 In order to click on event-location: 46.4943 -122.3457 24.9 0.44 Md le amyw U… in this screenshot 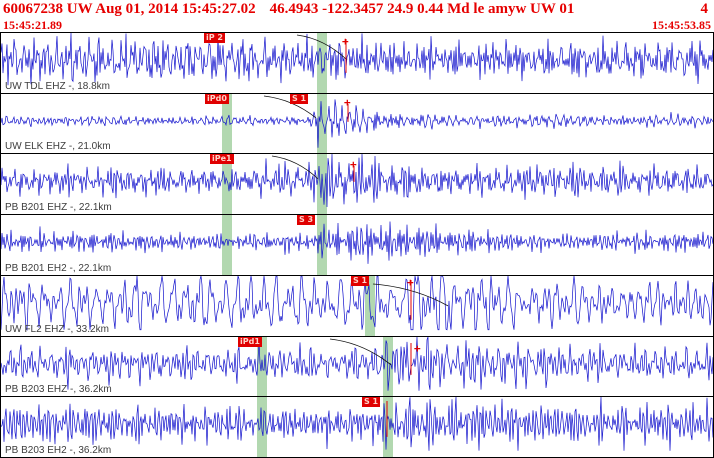, I will do `click(422, 9)`.